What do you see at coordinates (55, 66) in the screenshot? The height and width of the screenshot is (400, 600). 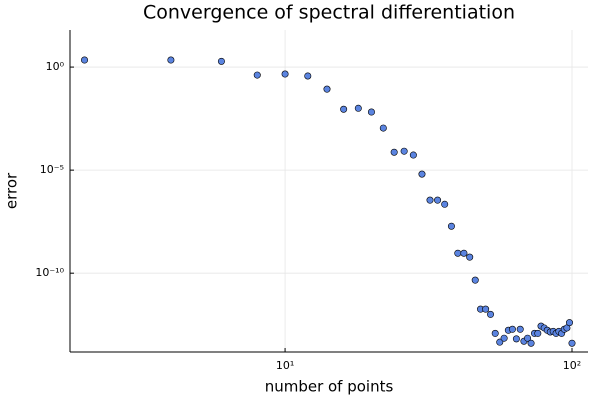 I see `y-tick-label: 10⁰` at bounding box center [55, 66].